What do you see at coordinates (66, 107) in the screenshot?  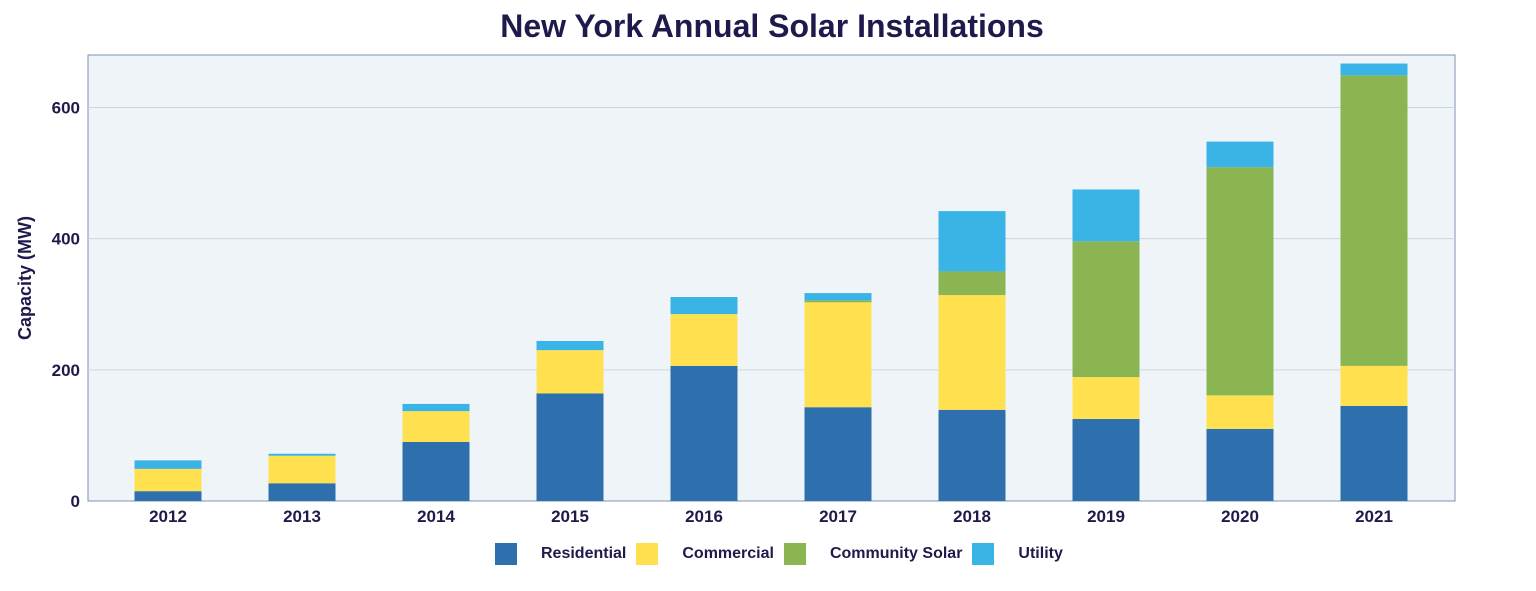 I see `y-tick-label: 600` at bounding box center [66, 107].